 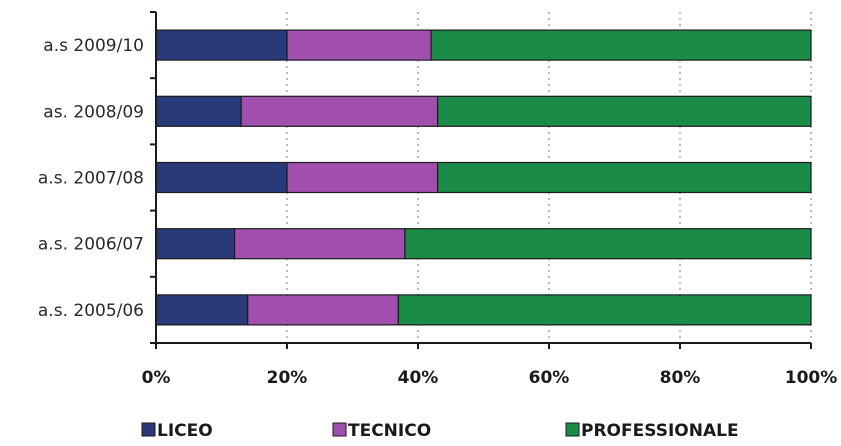 What do you see at coordinates (418, 378) in the screenshot?
I see `x-tick-label: 40%` at bounding box center [418, 378].